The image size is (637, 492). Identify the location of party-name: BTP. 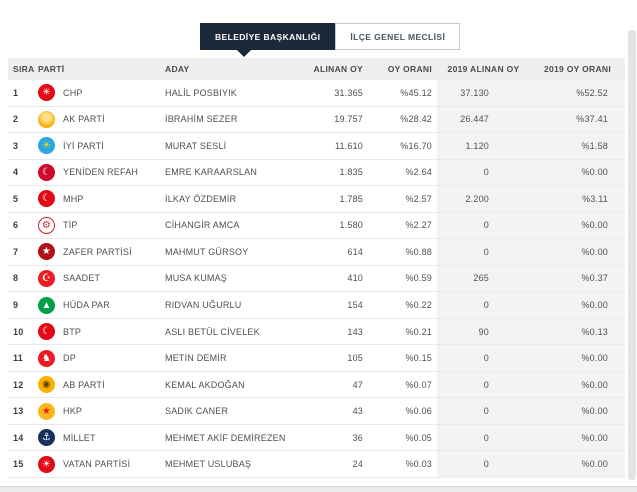
(72, 331).